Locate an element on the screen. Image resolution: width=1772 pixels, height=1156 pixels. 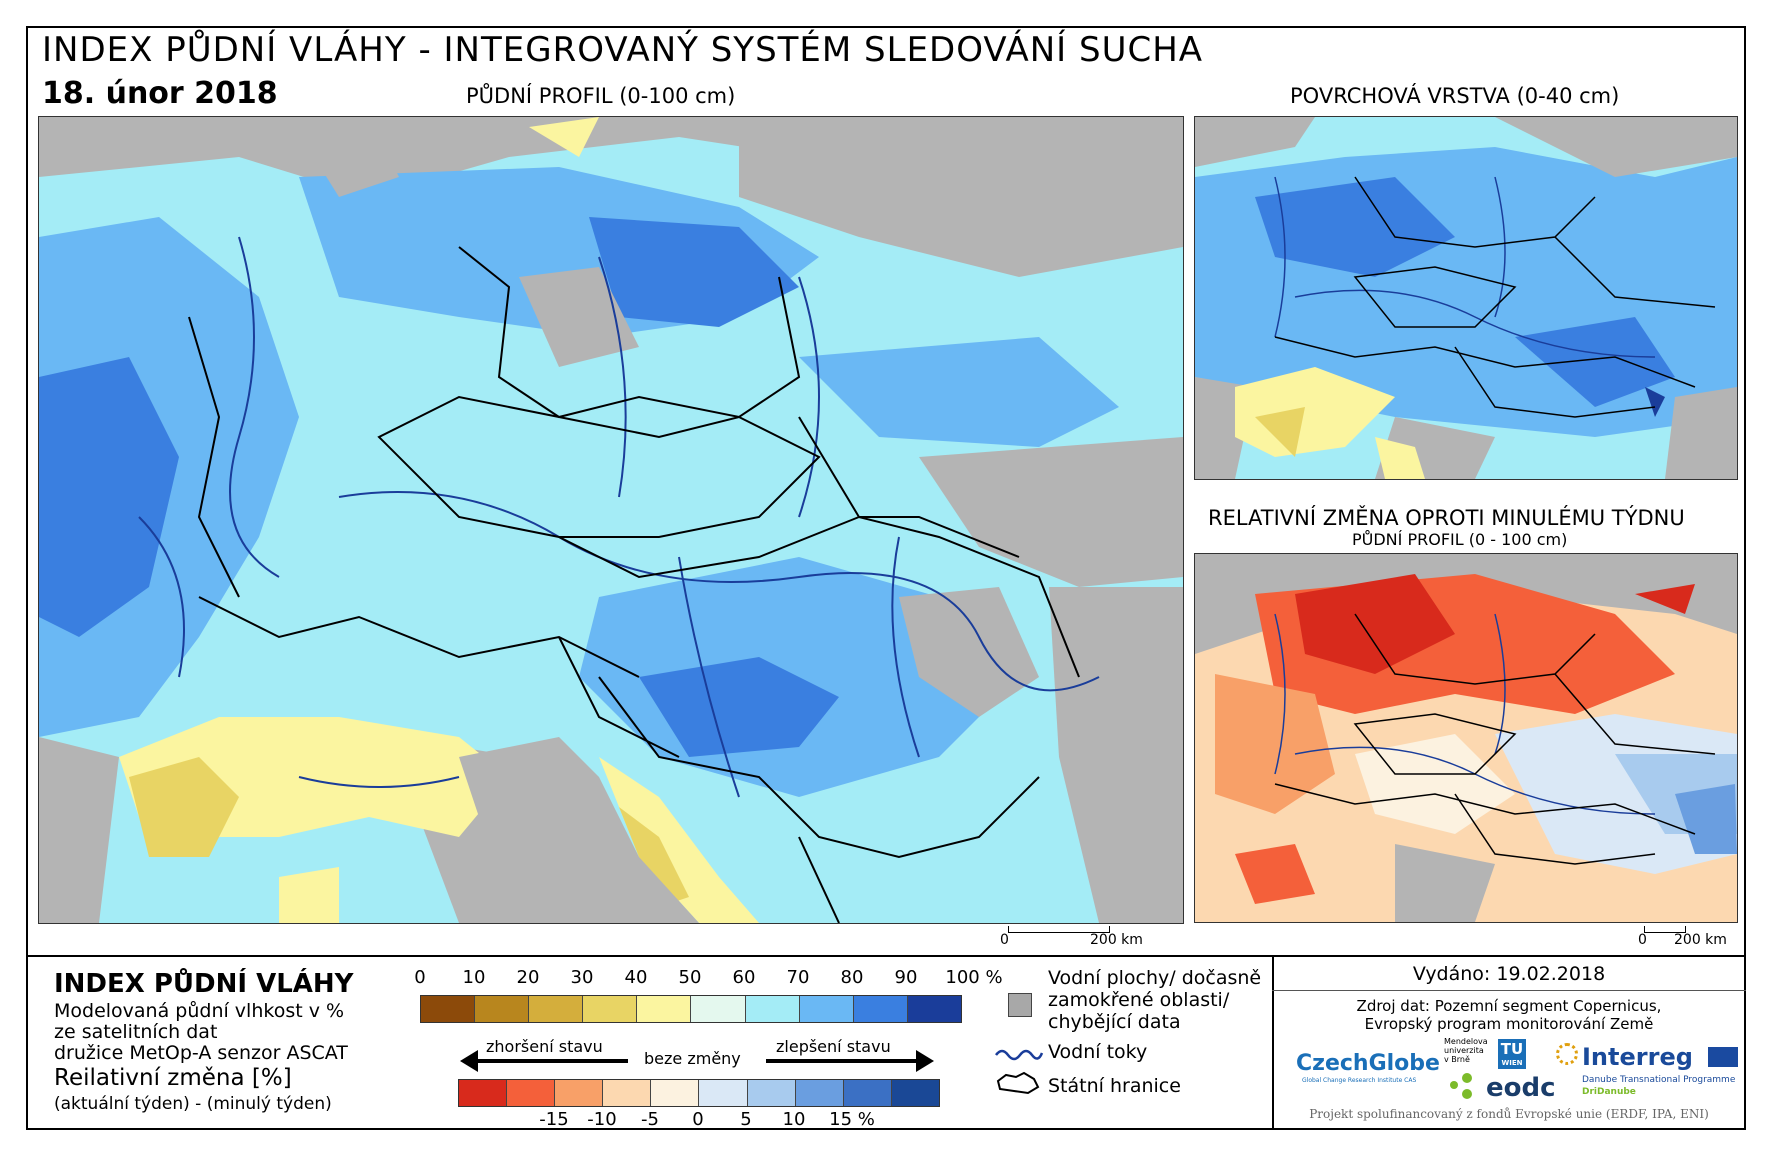
interreg-logo: Interreg is located at coordinates (1637, 1057).